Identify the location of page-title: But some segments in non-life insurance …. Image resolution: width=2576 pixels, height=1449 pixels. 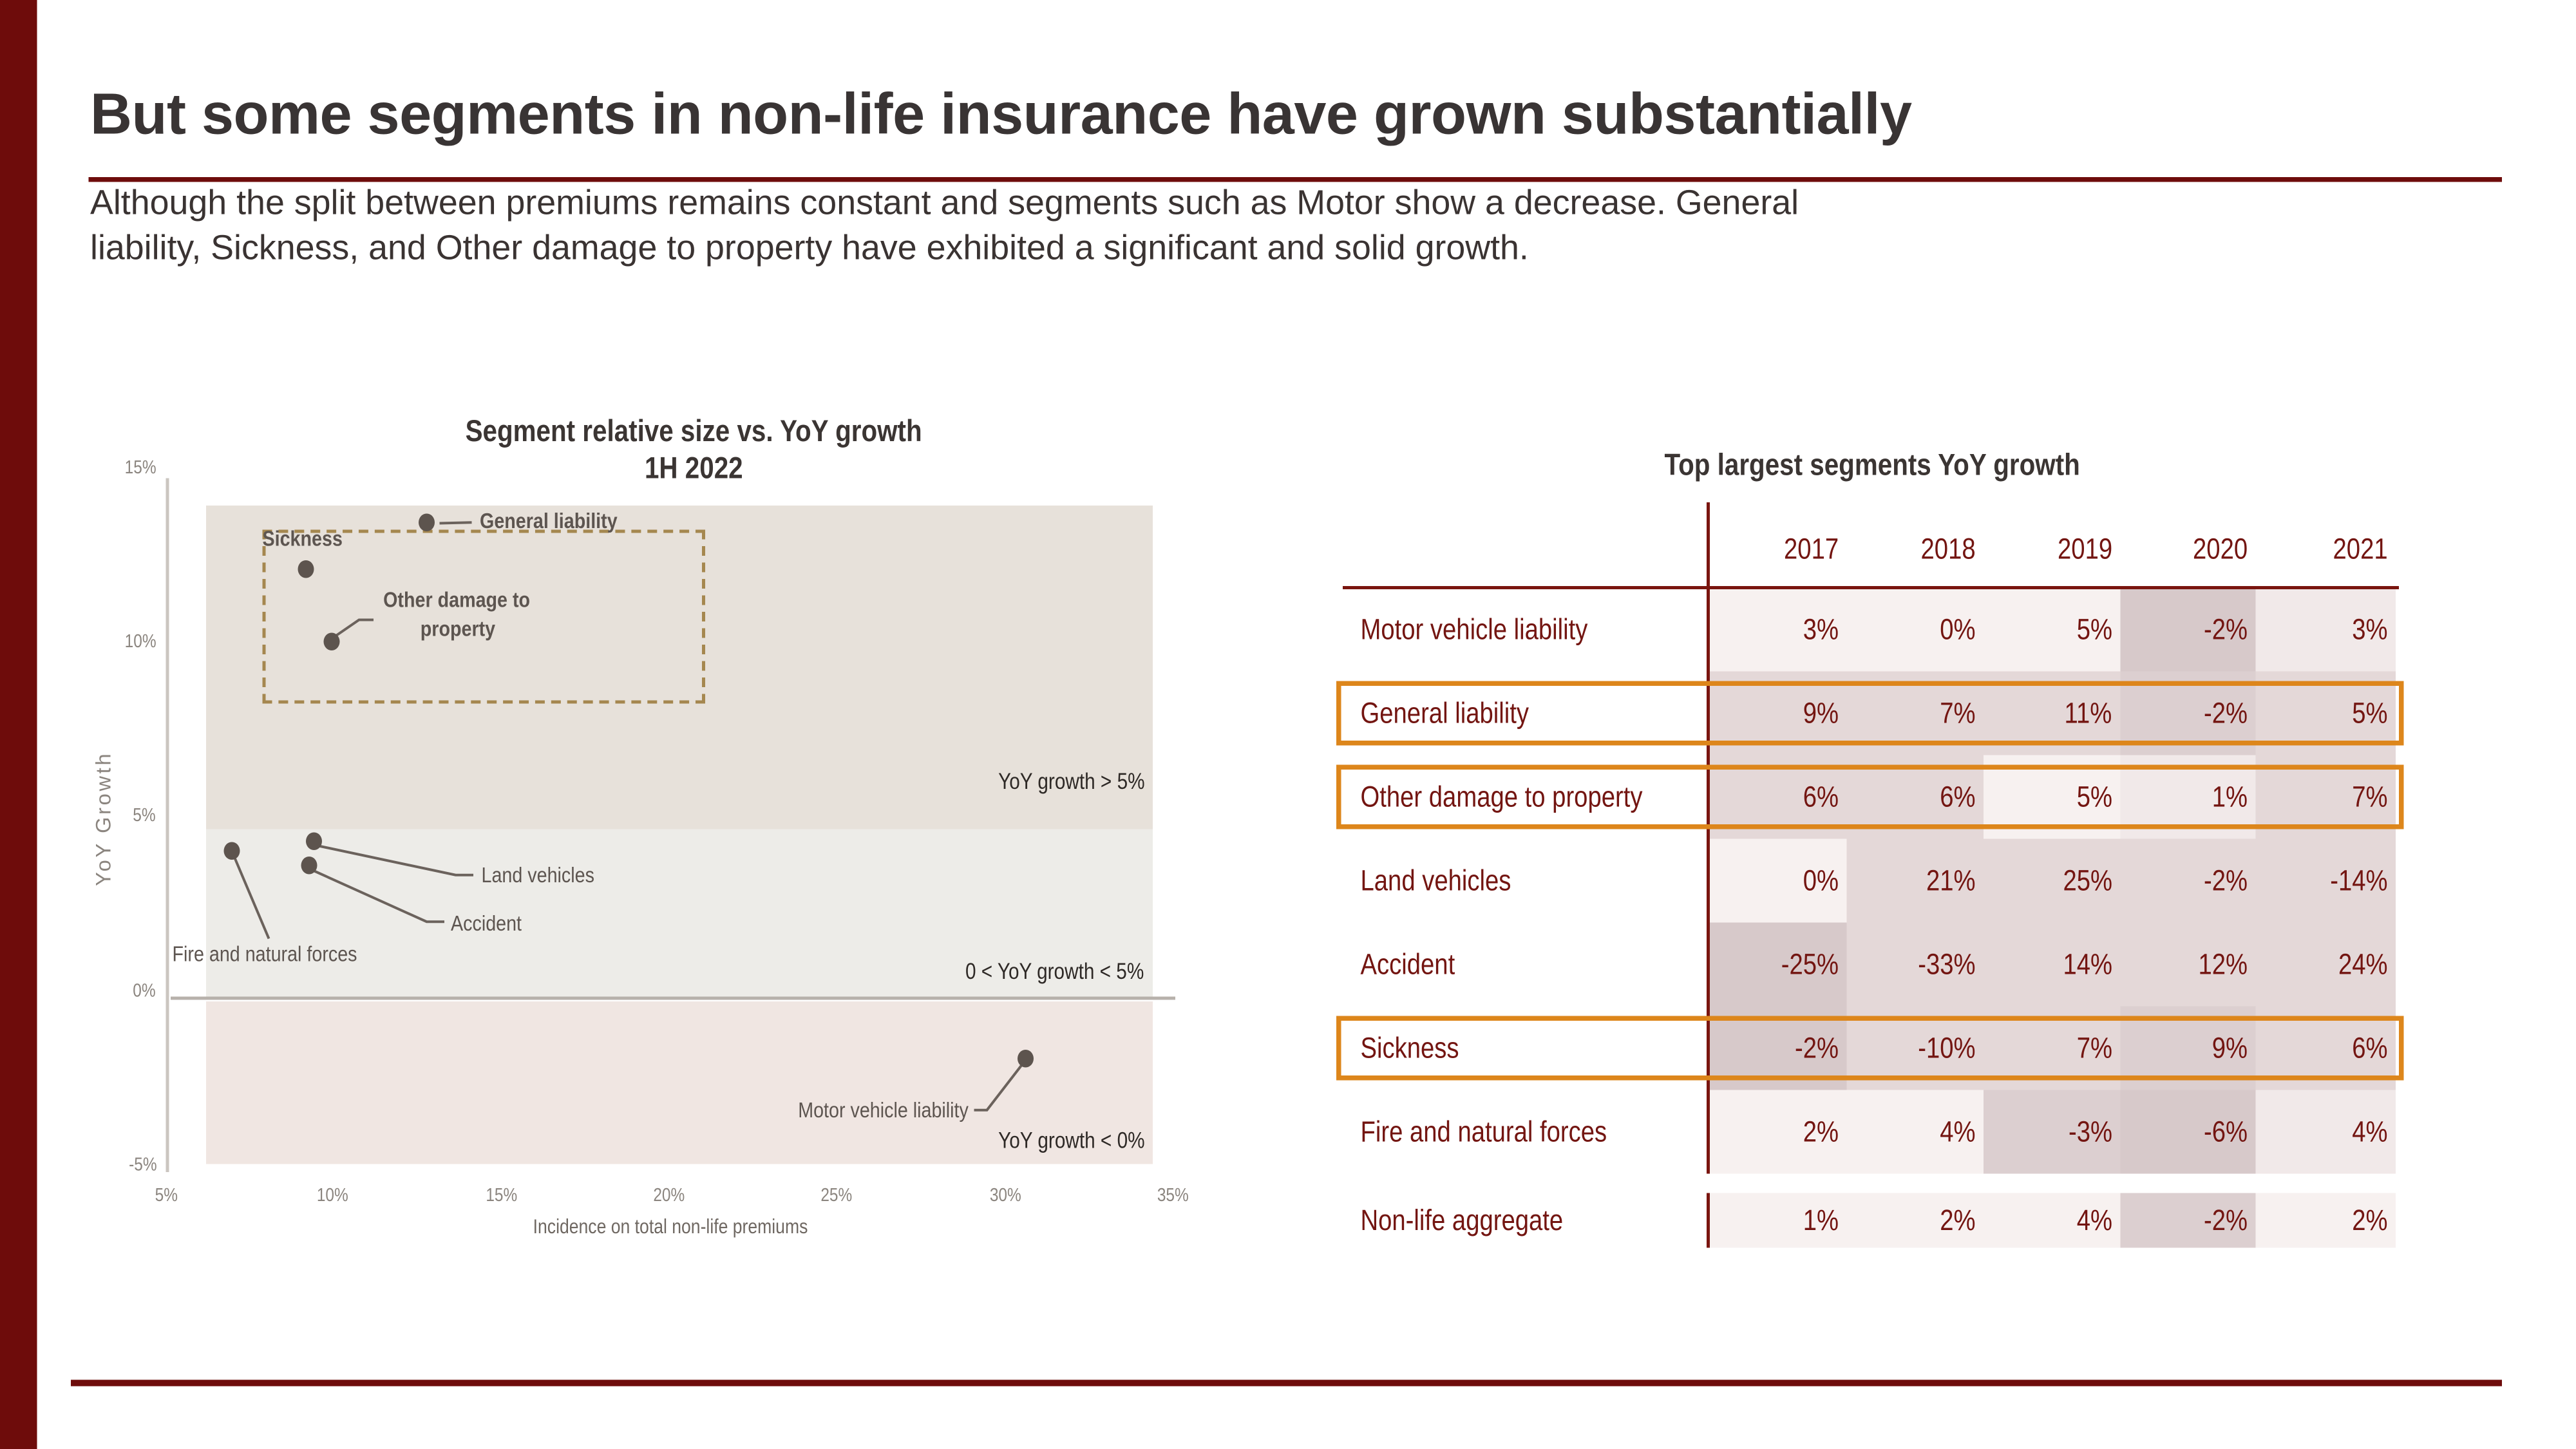
(1001, 113).